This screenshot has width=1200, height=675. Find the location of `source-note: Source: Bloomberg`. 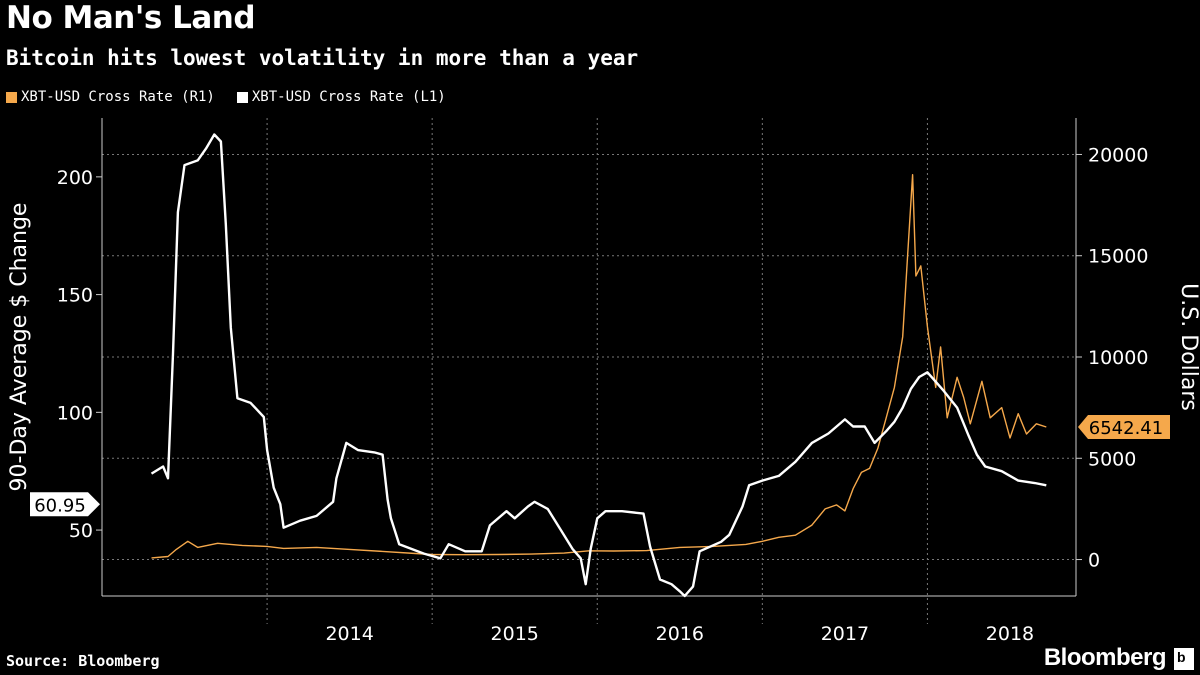

source-note: Source: Bloomberg is located at coordinates (83, 661).